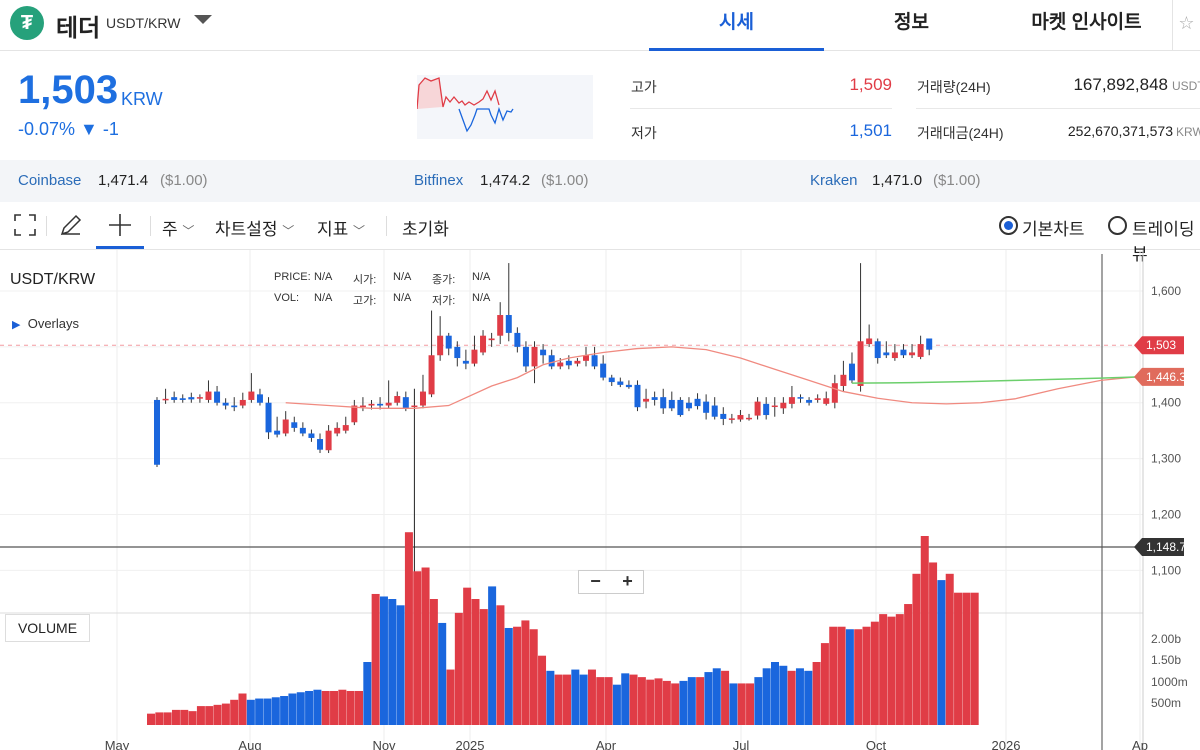  What do you see at coordinates (68, 90) in the screenshot?
I see `current-price: 1,503` at bounding box center [68, 90].